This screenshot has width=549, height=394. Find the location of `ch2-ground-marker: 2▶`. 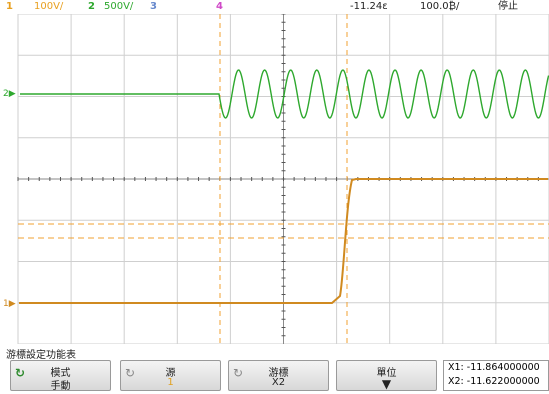

ch2-ground-marker: 2▶ is located at coordinates (9, 94).